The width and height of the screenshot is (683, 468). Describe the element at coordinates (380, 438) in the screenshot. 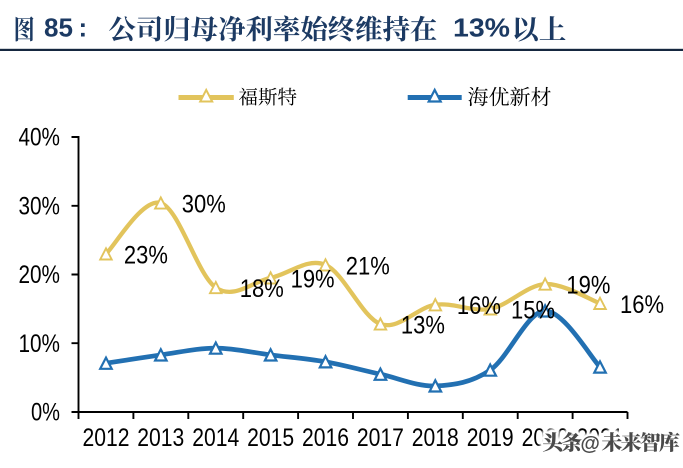

I see `svg-text: 2017` at that location.